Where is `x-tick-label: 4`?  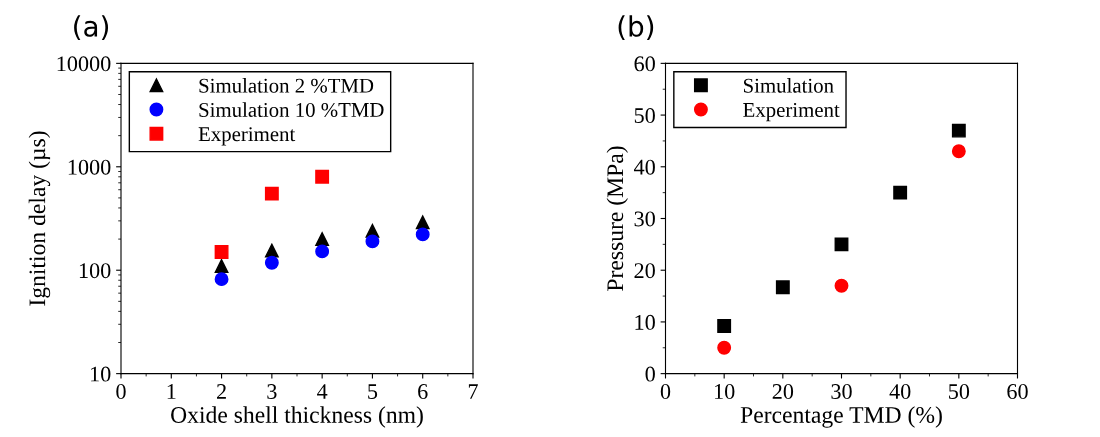
x-tick-label: 4 is located at coordinates (322, 391).